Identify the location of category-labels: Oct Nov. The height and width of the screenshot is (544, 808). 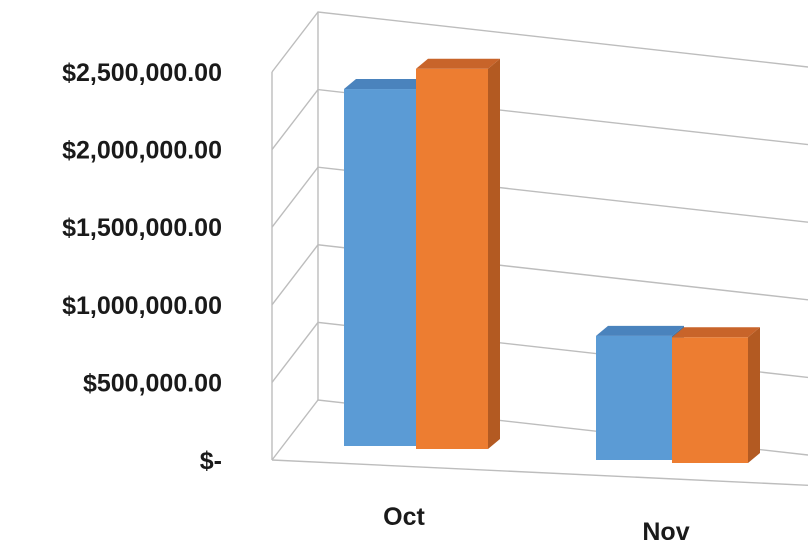
(536, 523).